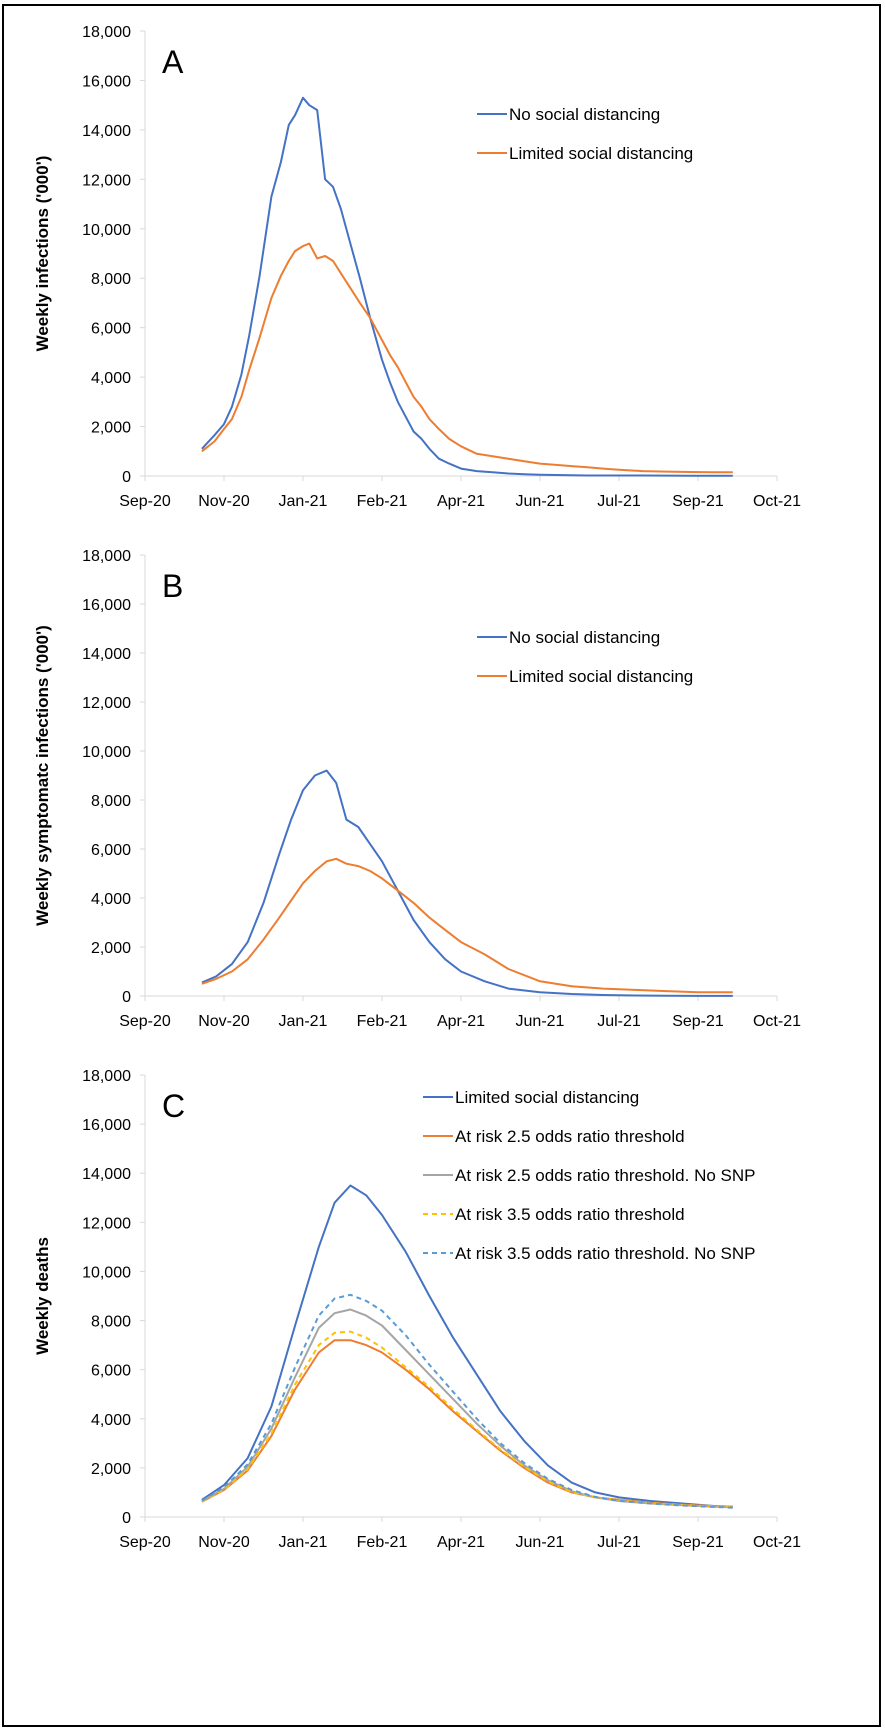 The image size is (885, 1733). I want to click on y-axis-title: Weekly deaths, so click(42, 1296).